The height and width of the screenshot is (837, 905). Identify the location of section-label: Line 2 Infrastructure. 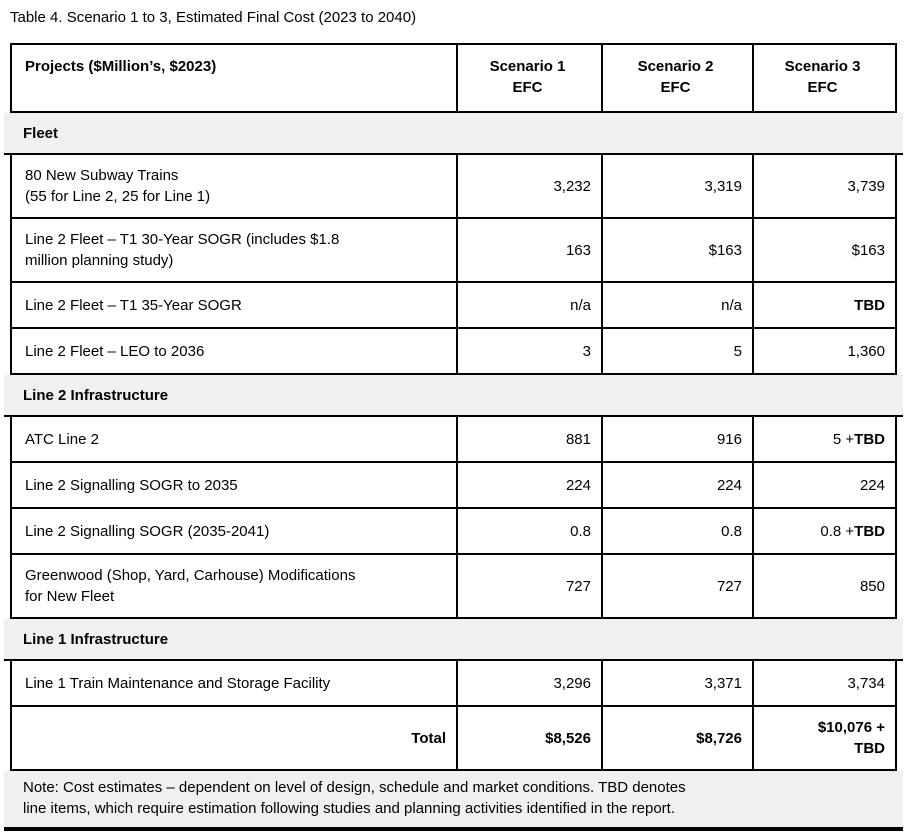
(96, 395).